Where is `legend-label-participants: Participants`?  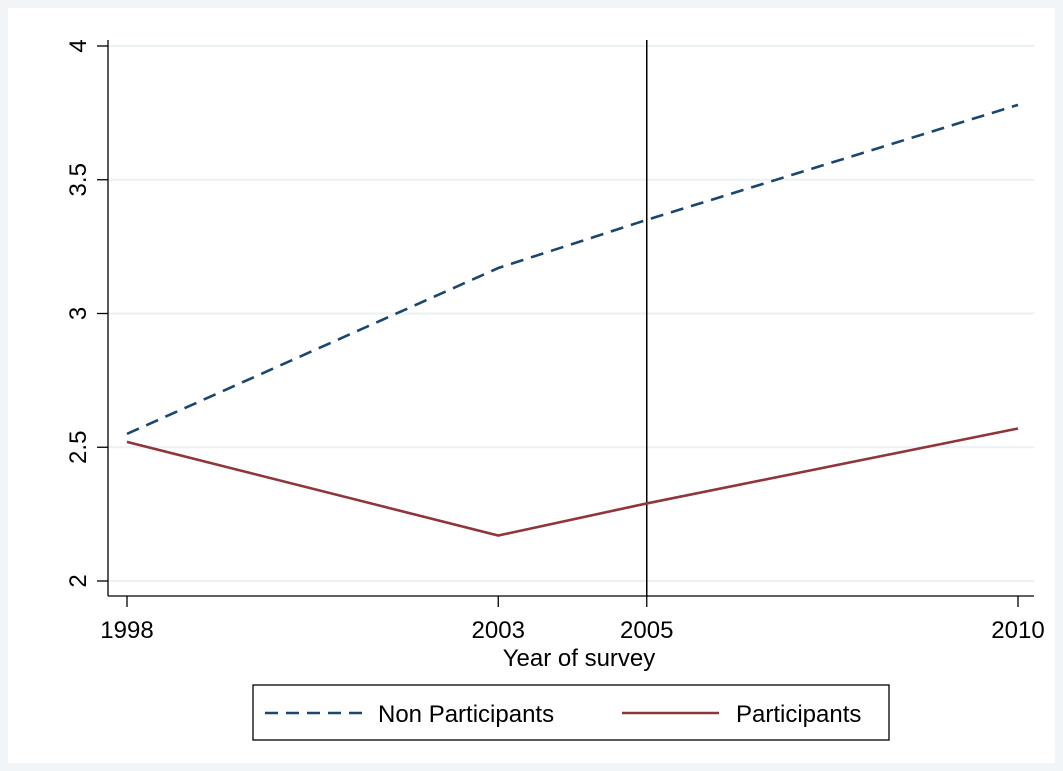 legend-label-participants: Participants is located at coordinates (798, 714).